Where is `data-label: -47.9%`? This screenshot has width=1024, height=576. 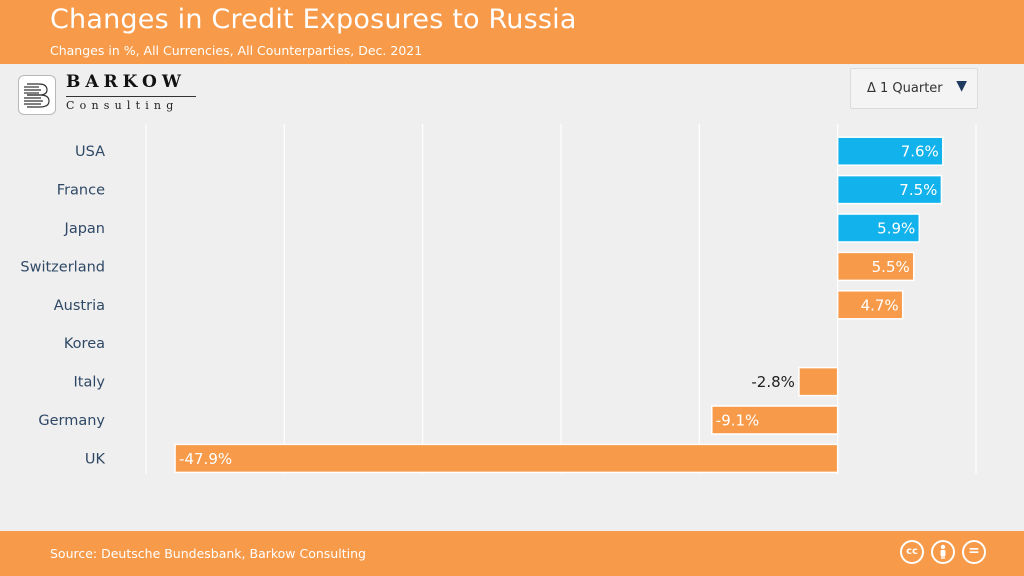 data-label: -47.9% is located at coordinates (205, 459).